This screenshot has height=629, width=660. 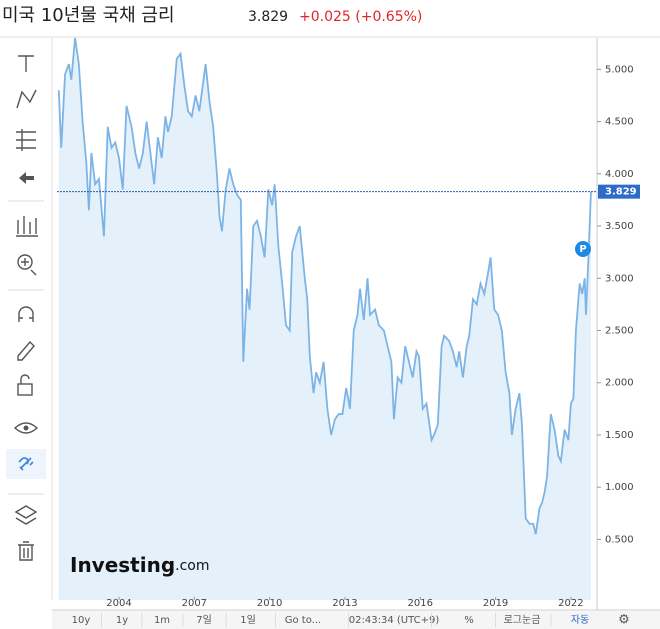 I want to click on y-tick-label: 0.500, so click(x=619, y=539).